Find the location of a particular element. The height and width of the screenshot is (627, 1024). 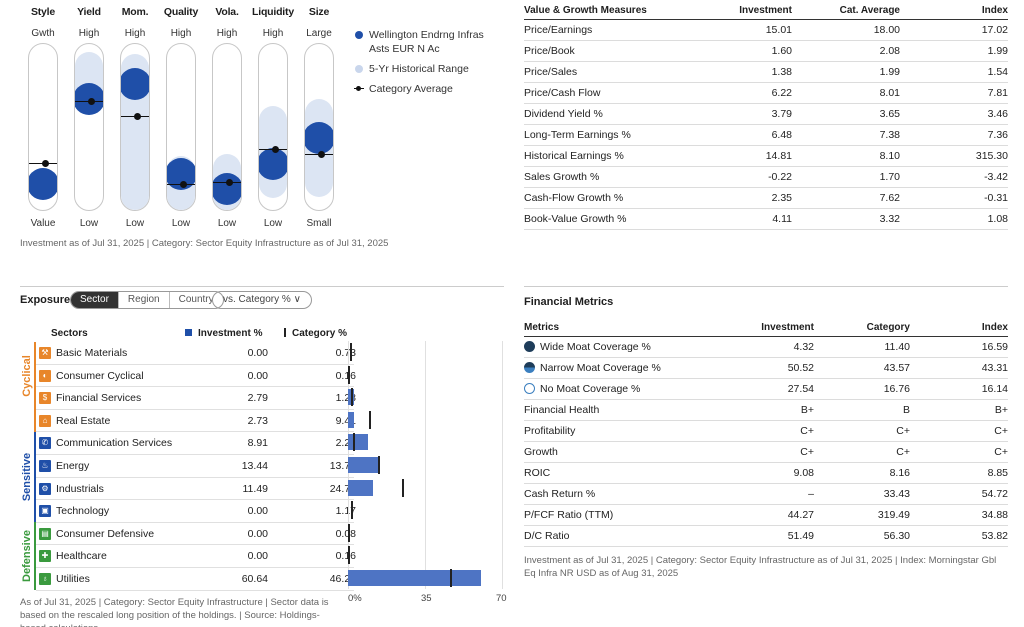

factor-top-label: Large is located at coordinates (319, 33).